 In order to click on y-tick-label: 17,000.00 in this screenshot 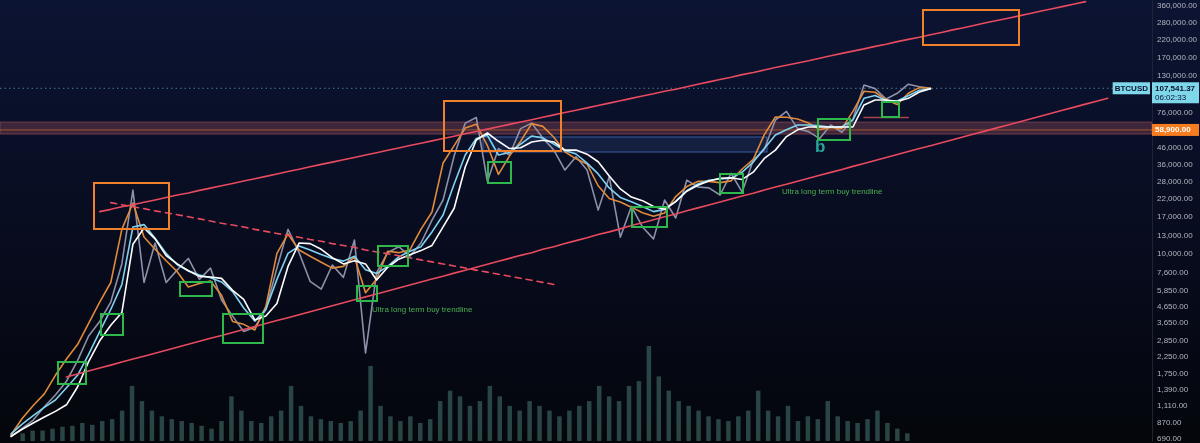, I will do `click(1175, 216)`.